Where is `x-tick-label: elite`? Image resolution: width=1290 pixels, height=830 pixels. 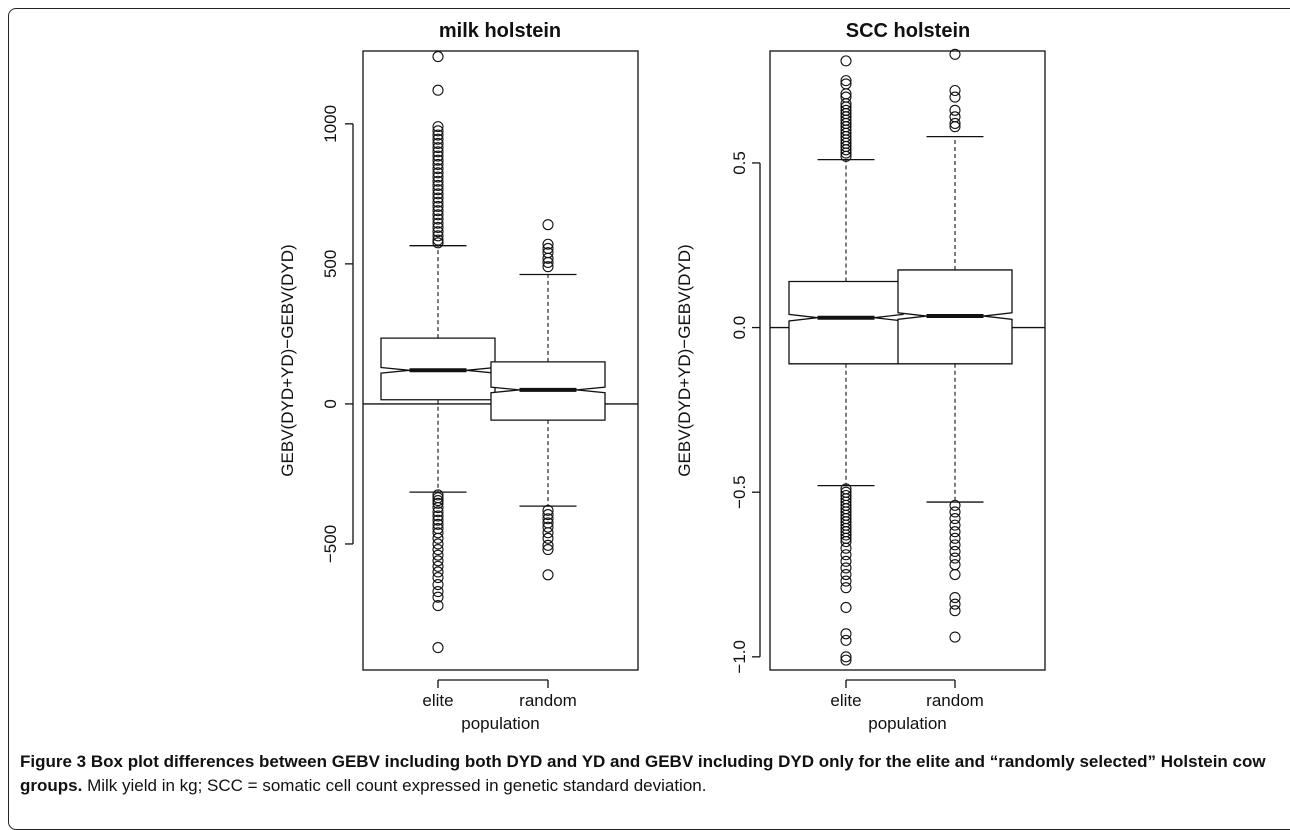 x-tick-label: elite is located at coordinates (437, 700).